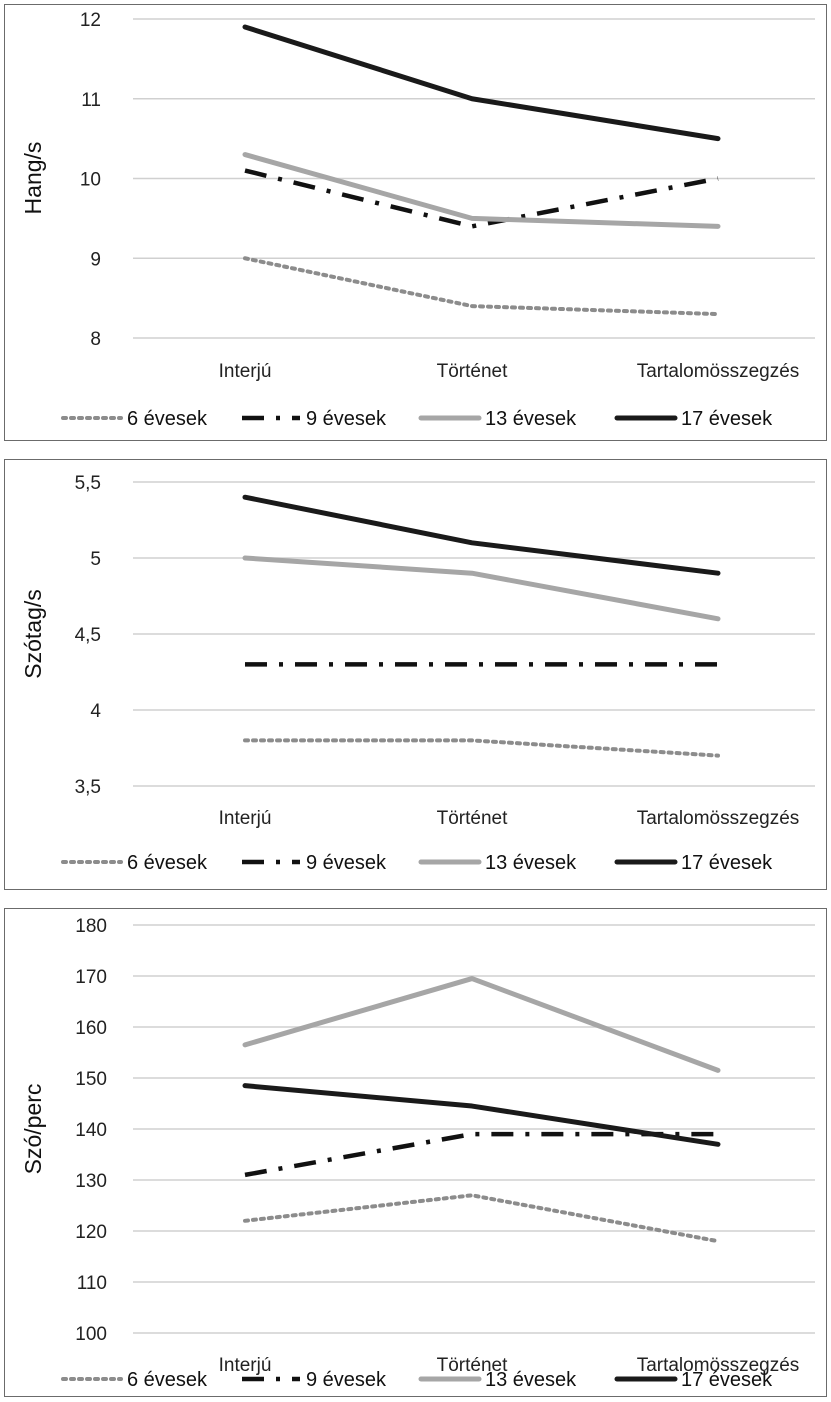 This screenshot has width=831, height=1402. Describe the element at coordinates (91, 1079) in the screenshot. I see `y-tick-label: 150` at that location.